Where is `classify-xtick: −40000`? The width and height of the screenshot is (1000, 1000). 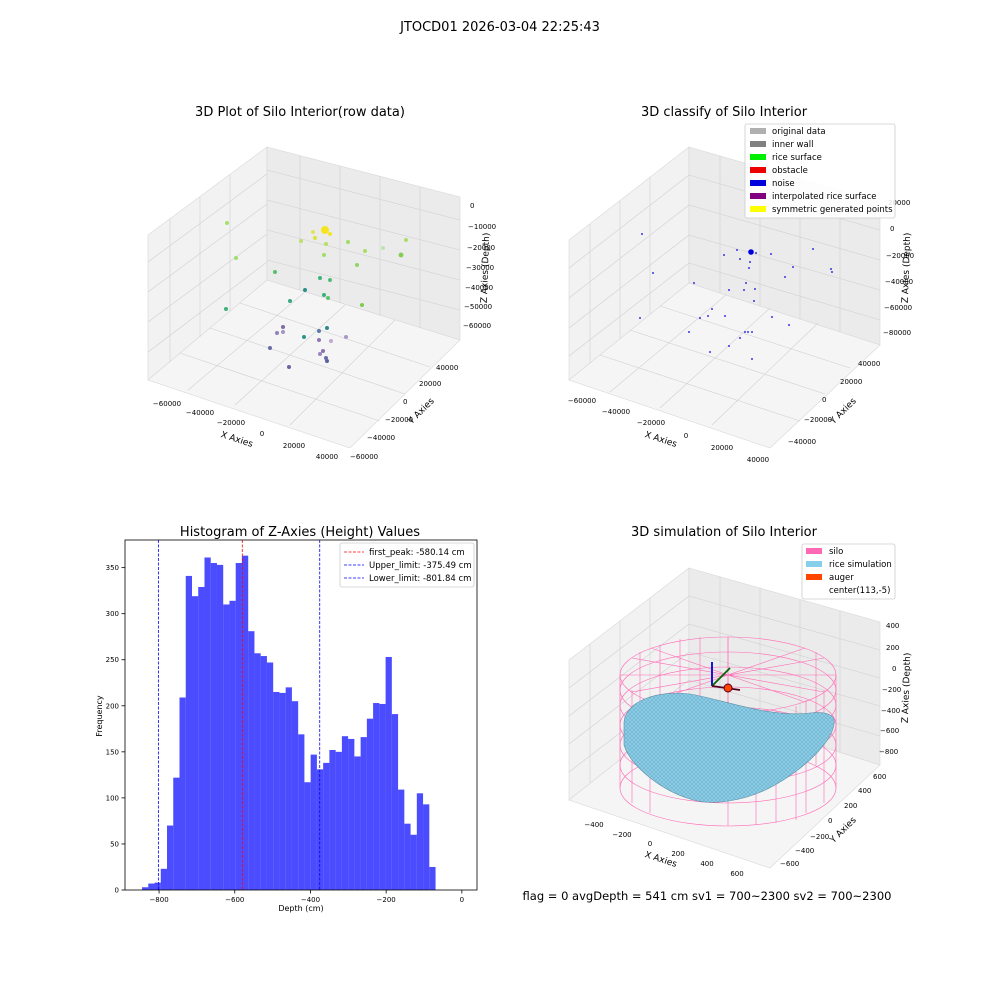 classify-xtick: −40000 is located at coordinates (616, 412).